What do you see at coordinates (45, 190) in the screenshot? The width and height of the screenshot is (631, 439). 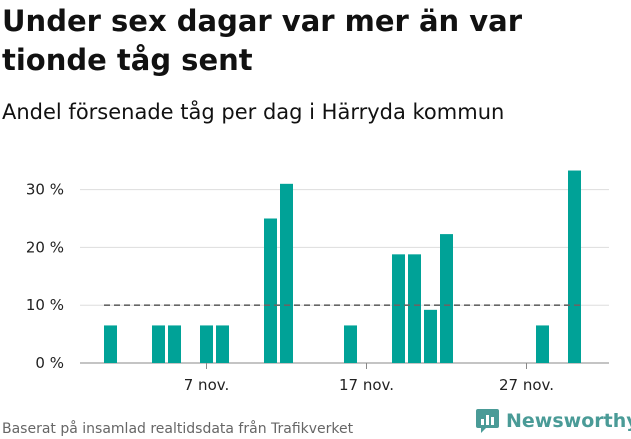 I see `y-tick-label: 30 %` at bounding box center [45, 190].